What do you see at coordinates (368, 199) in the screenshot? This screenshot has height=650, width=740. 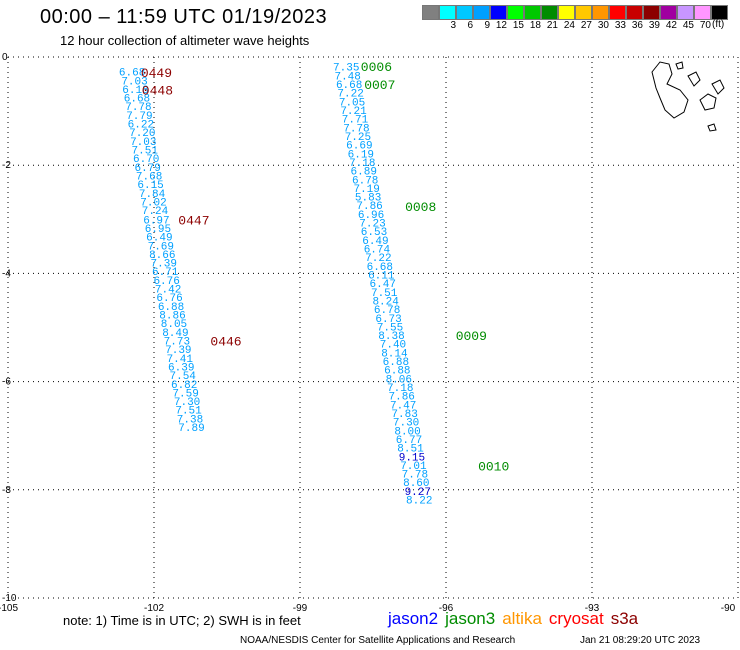 I see `wave-height-point: 5.83` at bounding box center [368, 199].